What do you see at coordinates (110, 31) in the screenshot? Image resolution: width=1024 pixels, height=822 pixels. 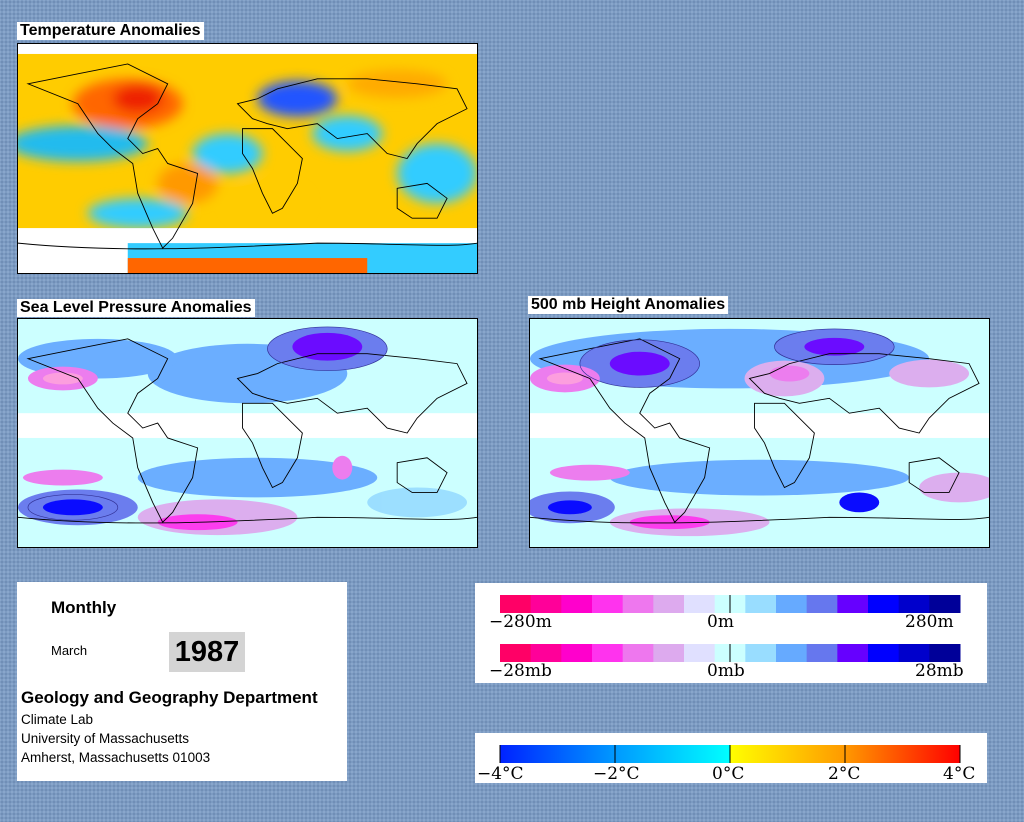 I see `temperature-panel-title: Temperature Anomalies` at bounding box center [110, 31].